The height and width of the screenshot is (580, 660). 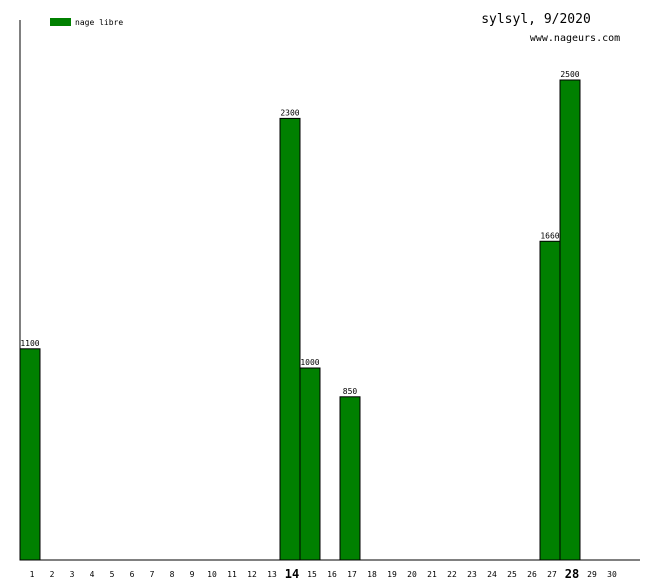 I want to click on x-tick-label-28: 28, so click(x=572, y=573).